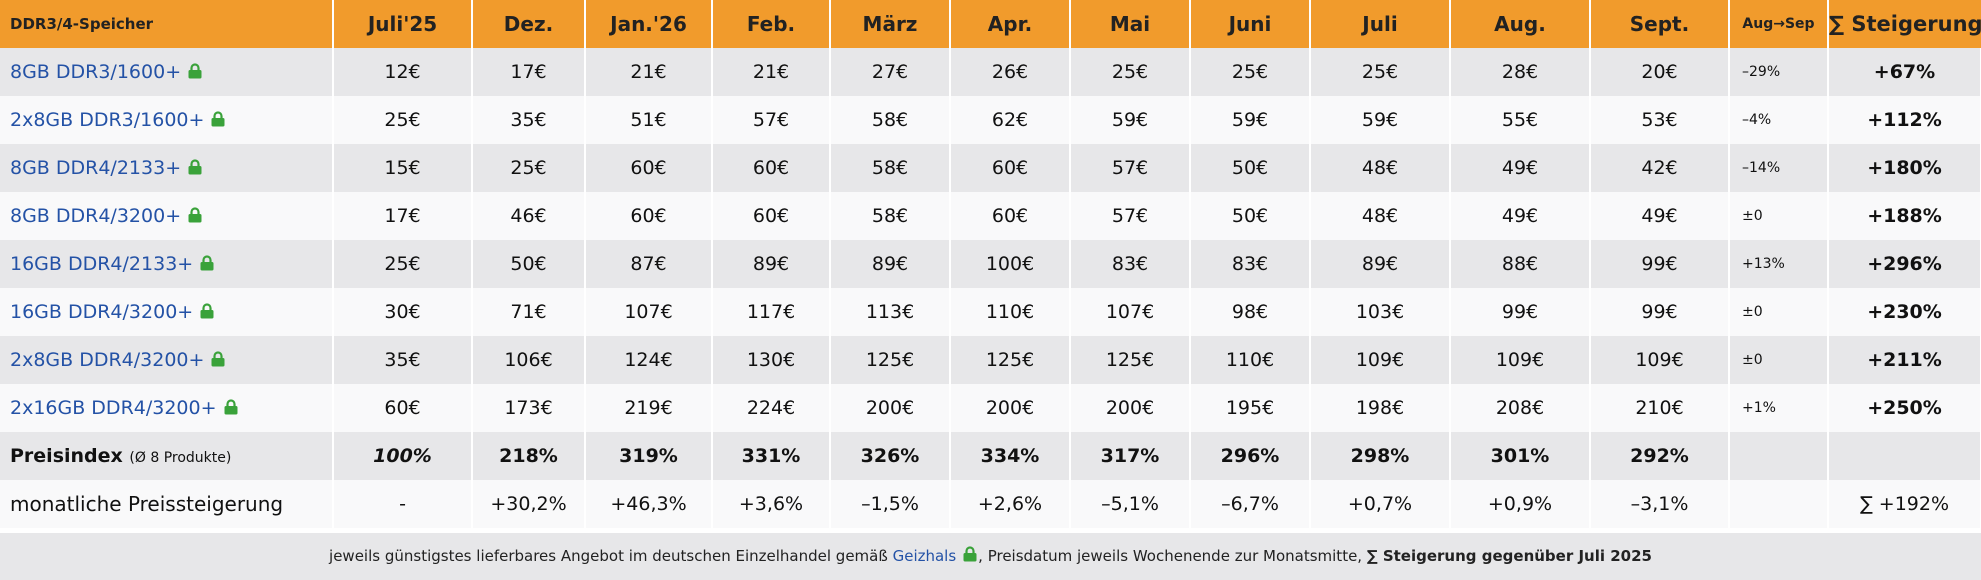 This screenshot has width=1981, height=580. What do you see at coordinates (1779, 120) in the screenshot?
I see `change-cell: –4%` at bounding box center [1779, 120].